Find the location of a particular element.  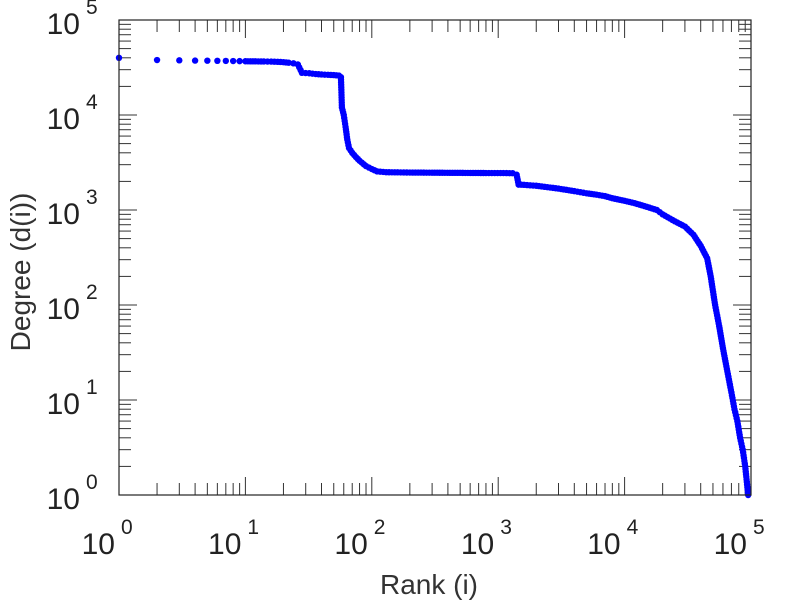

y-tick-exponent: 2 is located at coordinates (92, 292).